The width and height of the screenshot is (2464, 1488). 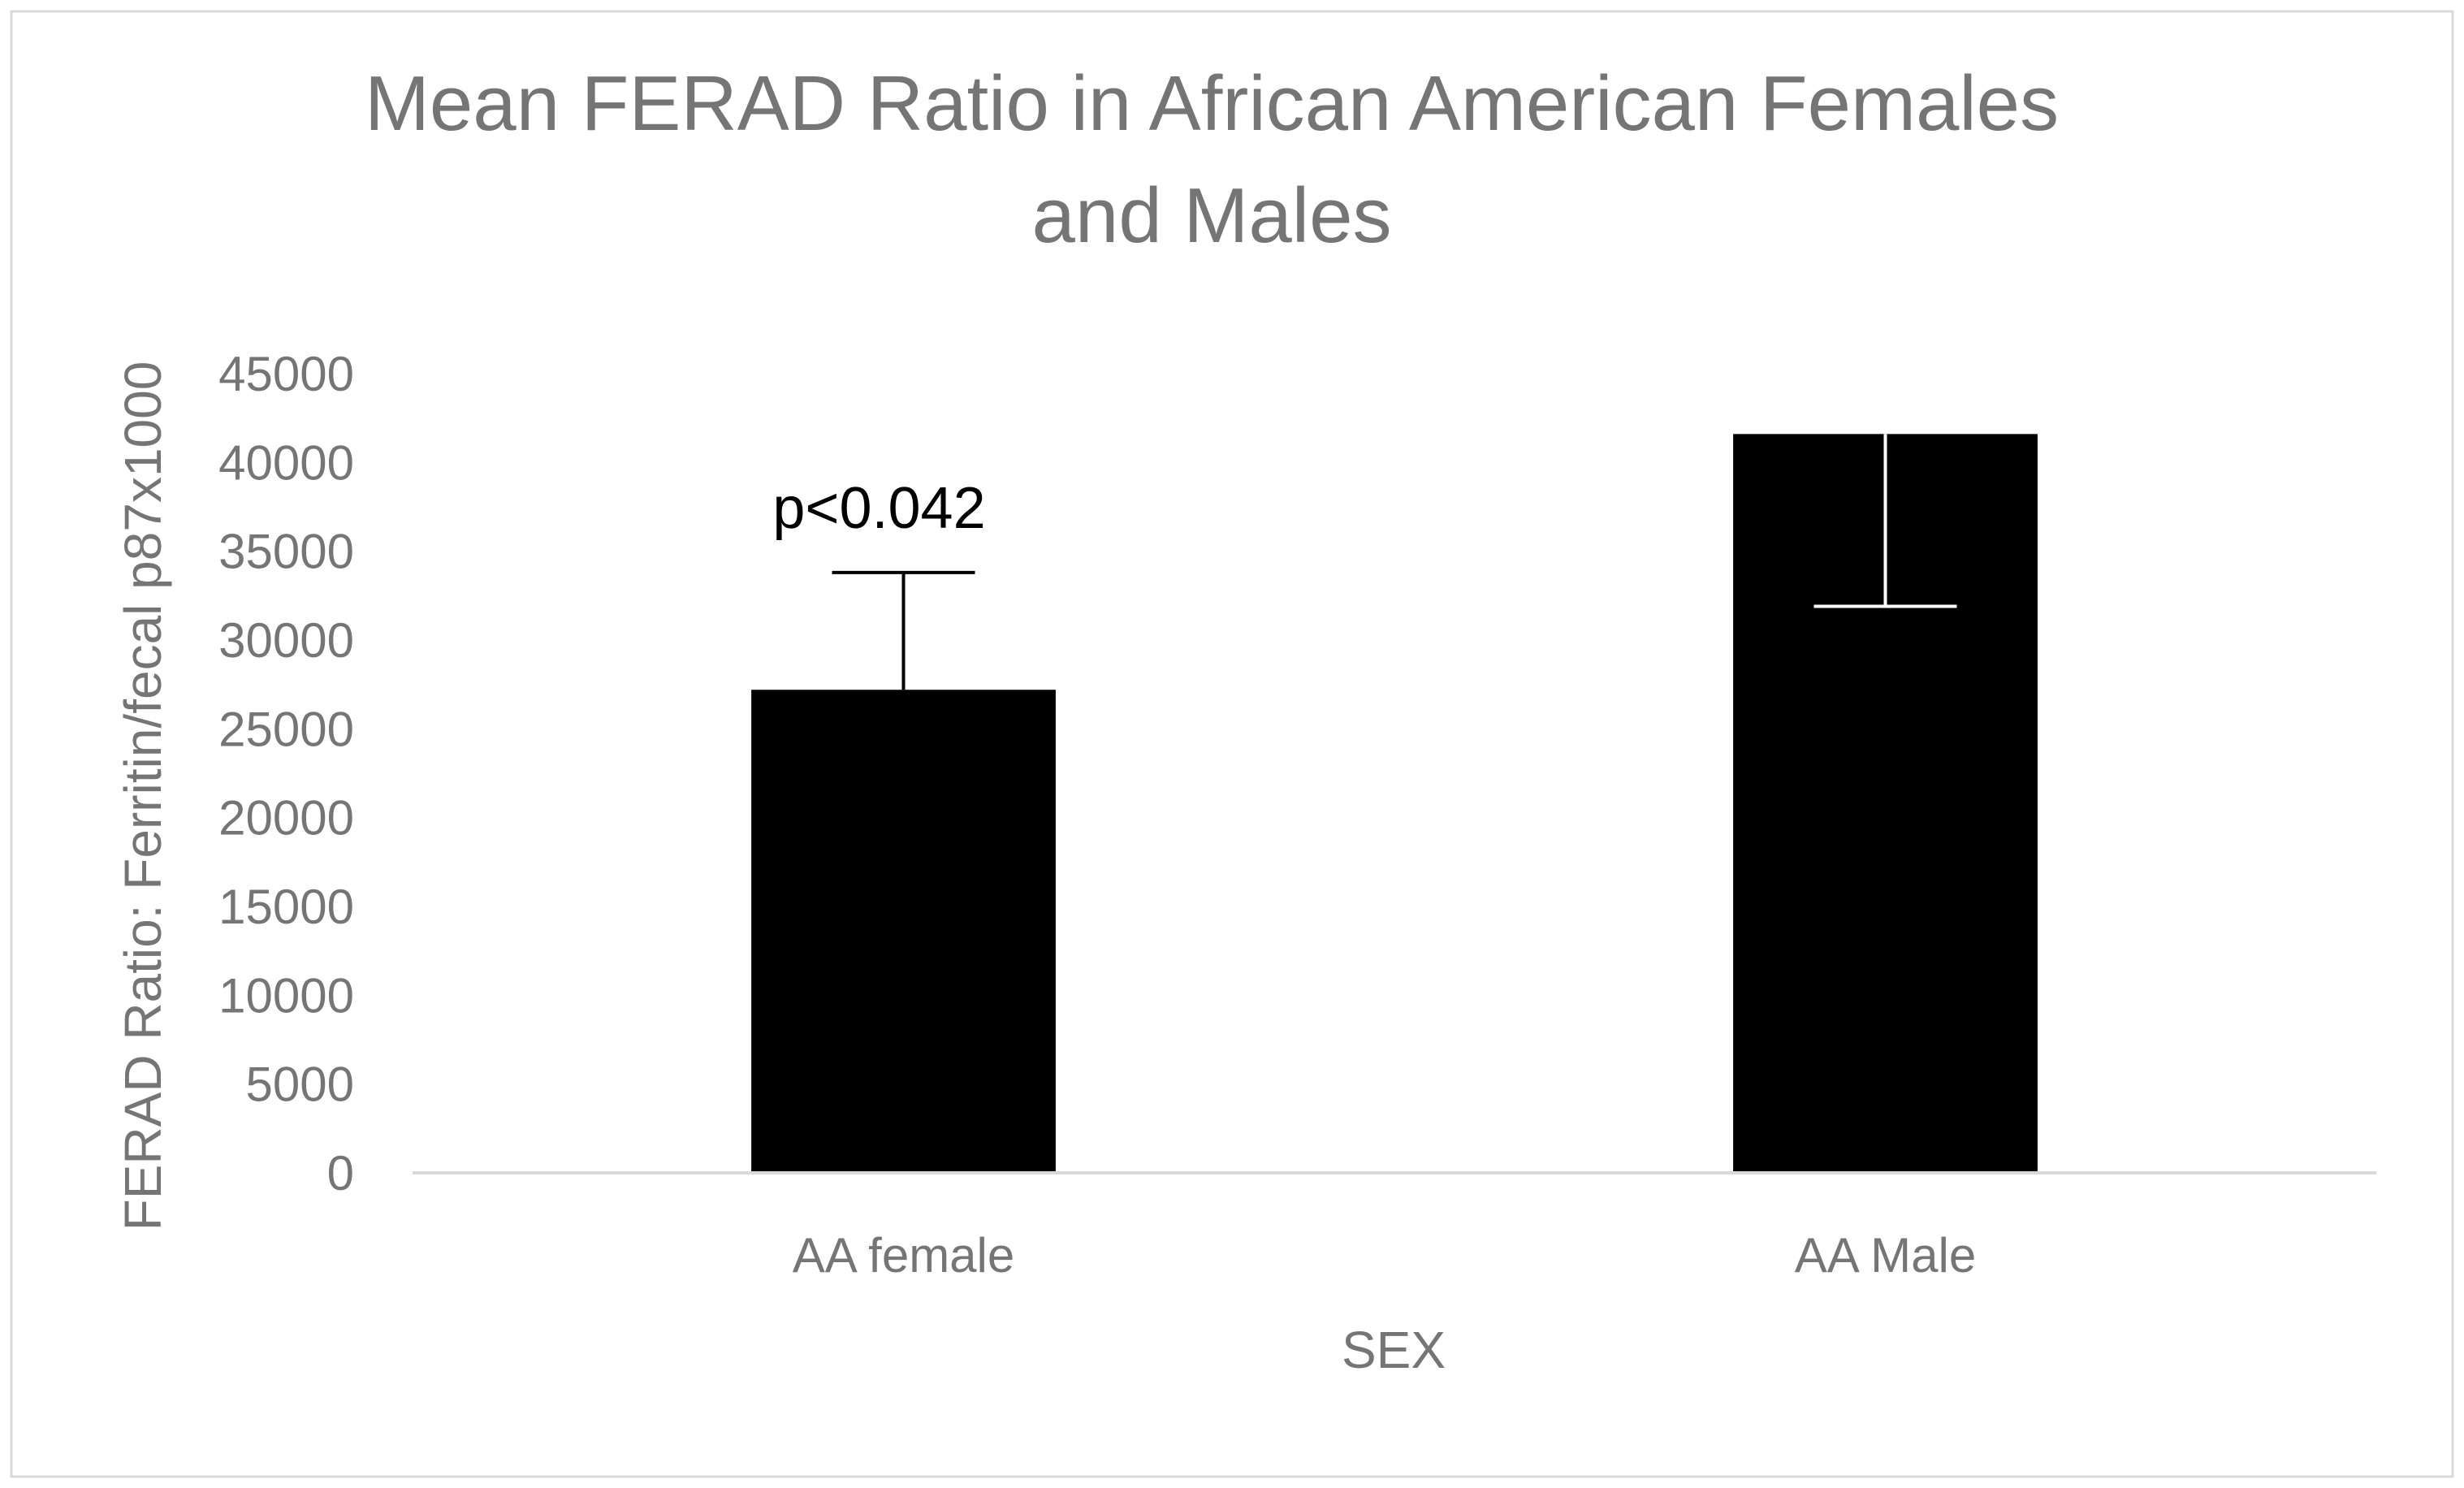 What do you see at coordinates (300, 1085) in the screenshot?
I see `y-tick-label: 5000` at bounding box center [300, 1085].